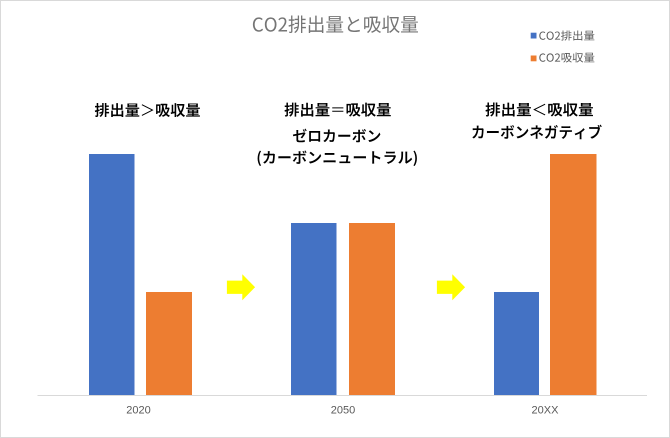  I want to click on svg-text: 2020, so click(138, 411).